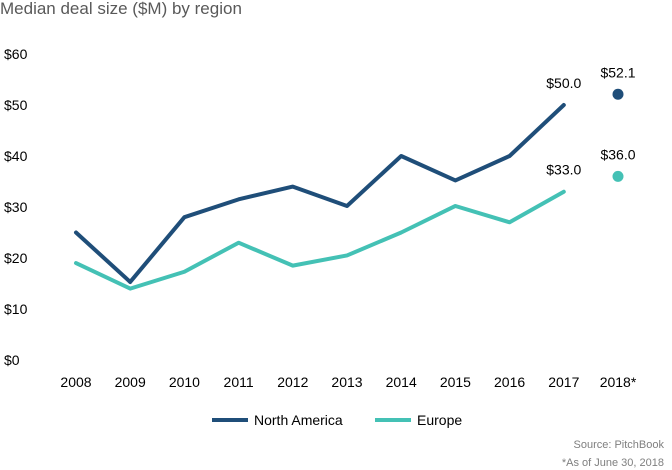 The width and height of the screenshot is (672, 470). I want to click on y-tick-label: $0, so click(12, 360).